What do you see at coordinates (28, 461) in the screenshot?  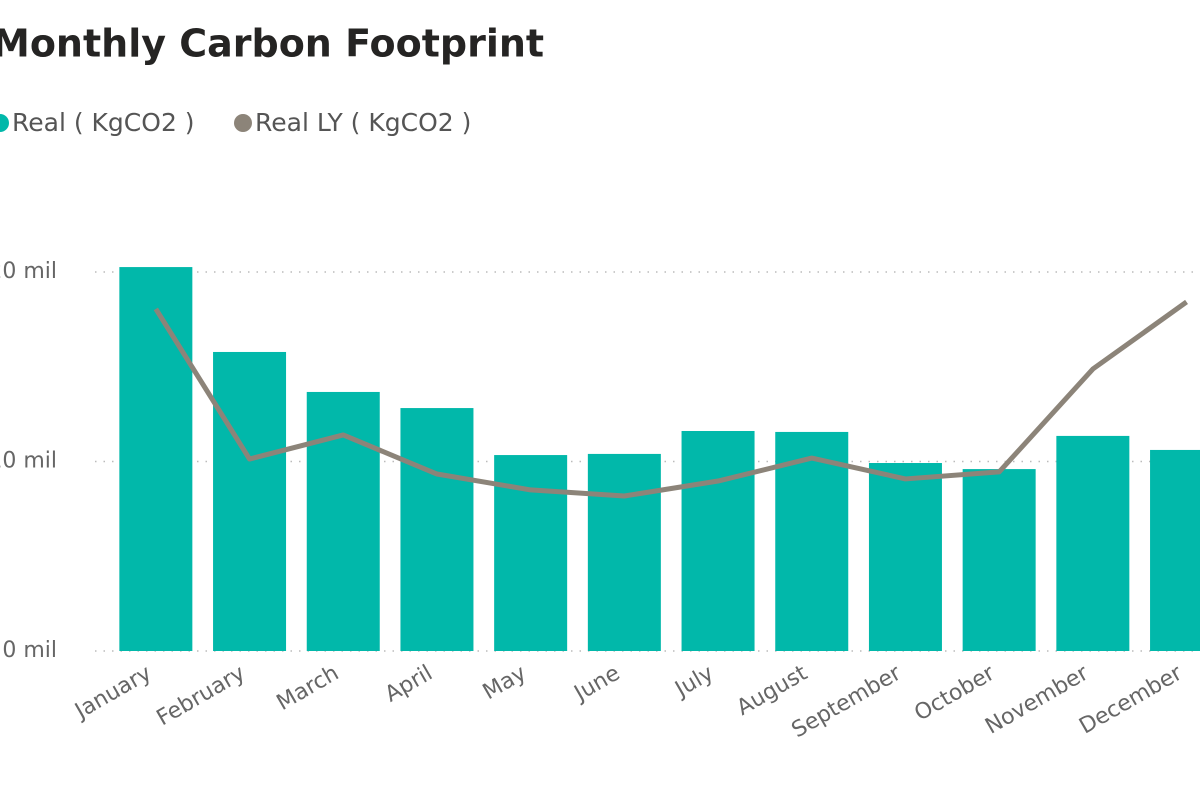 I see `y-tick-label: 10 mil` at bounding box center [28, 461].